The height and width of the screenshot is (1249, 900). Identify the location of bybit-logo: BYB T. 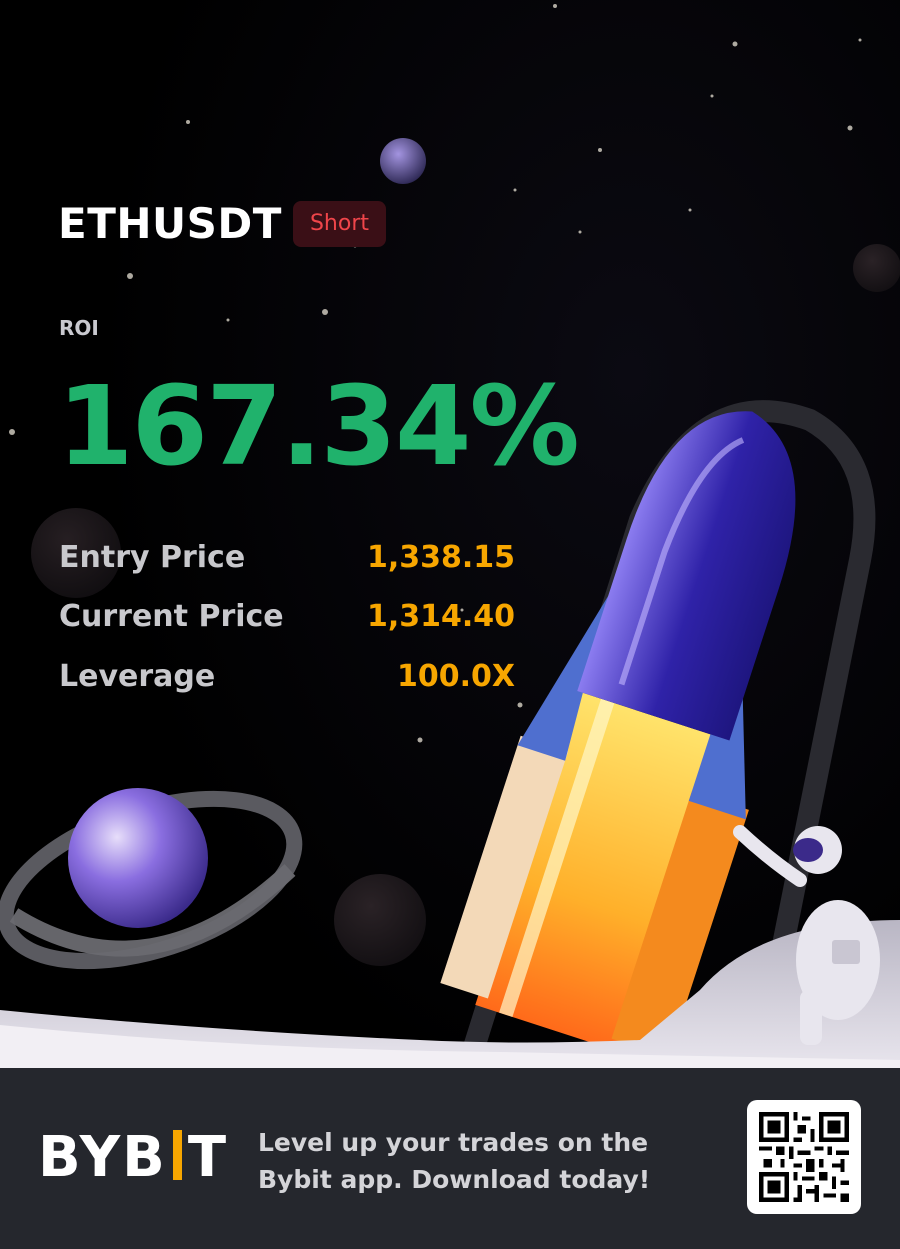
(133, 1158).